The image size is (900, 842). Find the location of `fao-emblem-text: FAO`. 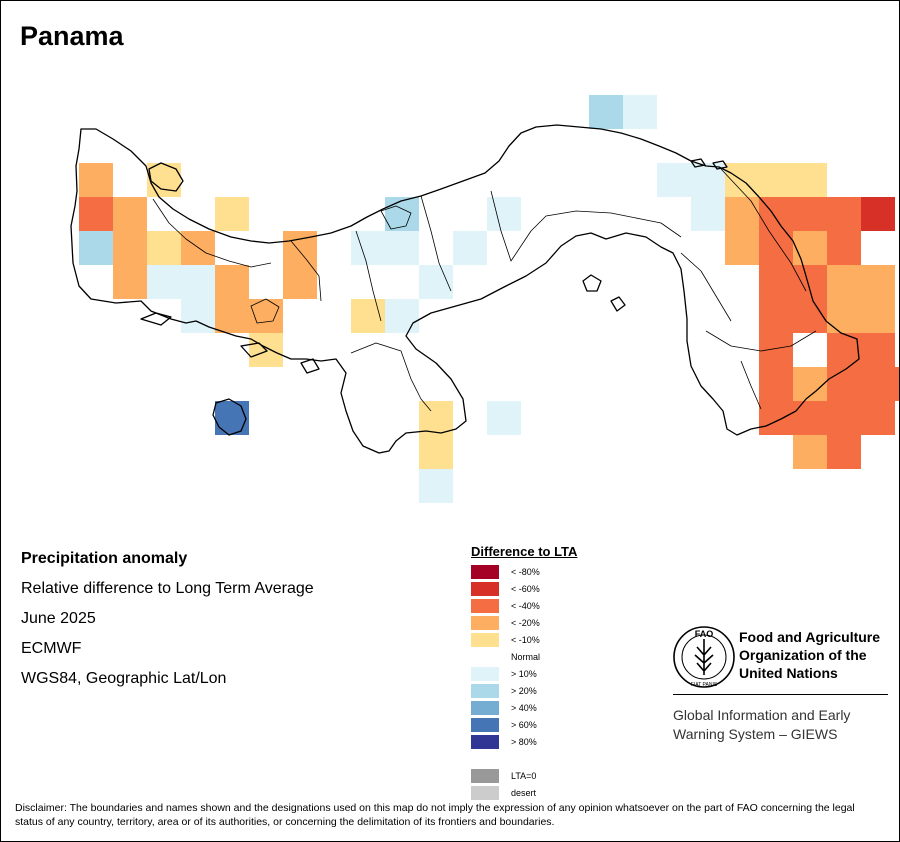

fao-emblem-text: FAO is located at coordinates (704, 634).